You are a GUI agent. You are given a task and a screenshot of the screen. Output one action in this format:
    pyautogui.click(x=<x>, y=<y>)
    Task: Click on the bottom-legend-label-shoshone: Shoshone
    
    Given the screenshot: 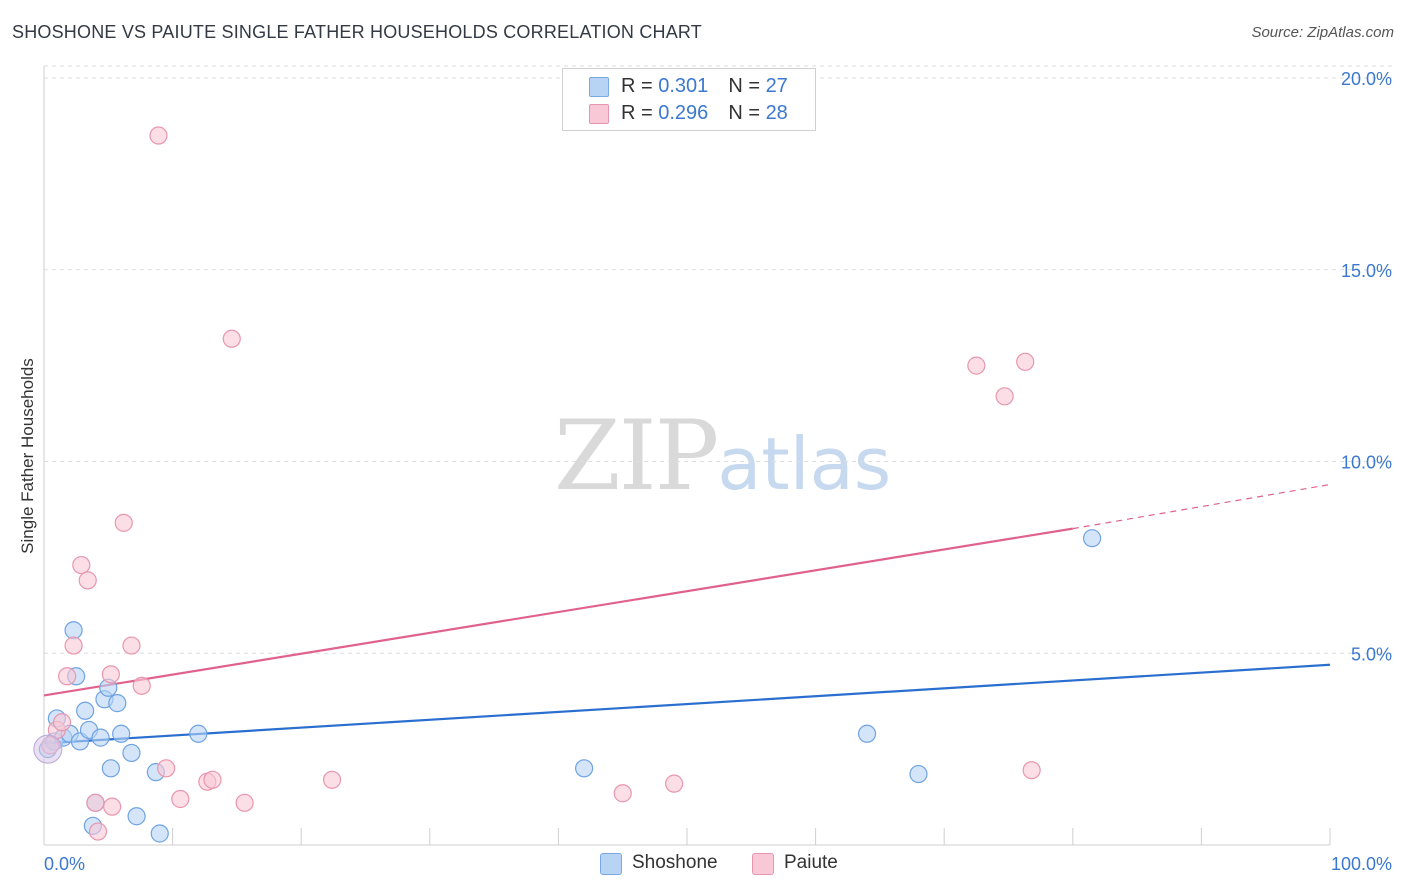 What is the action you would take?
    pyautogui.click(x=675, y=862)
    